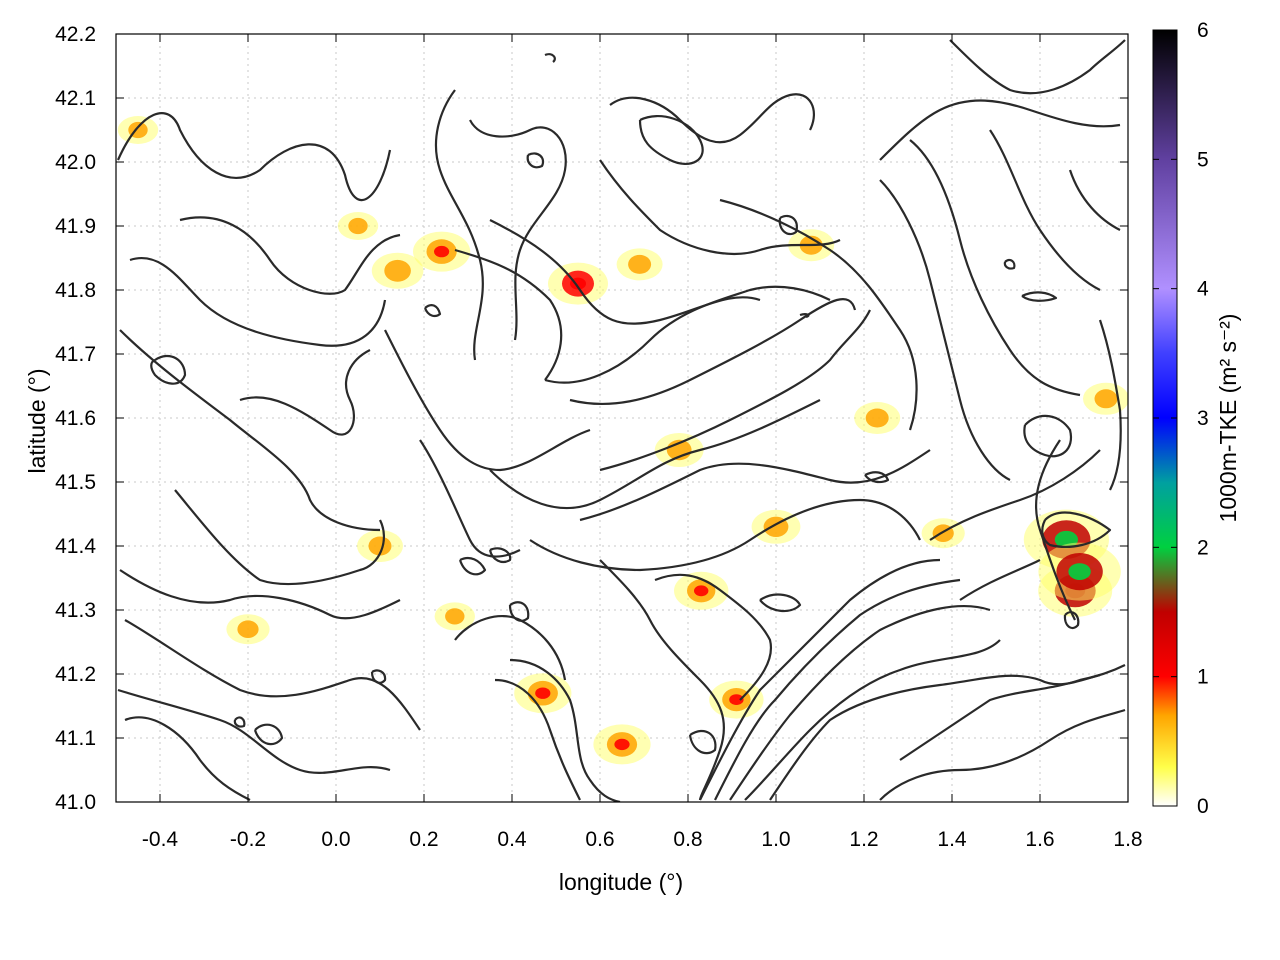  Describe the element at coordinates (1203, 159) in the screenshot. I see `colorbar-tick-label: 5` at that location.